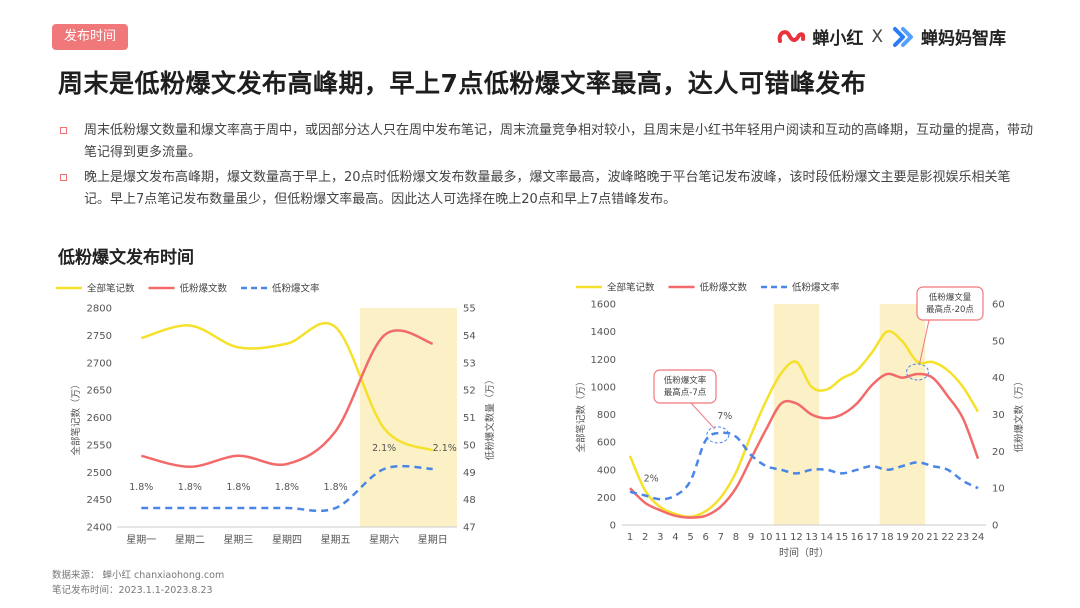  I want to click on square-bullet-icon, so click(63, 130).